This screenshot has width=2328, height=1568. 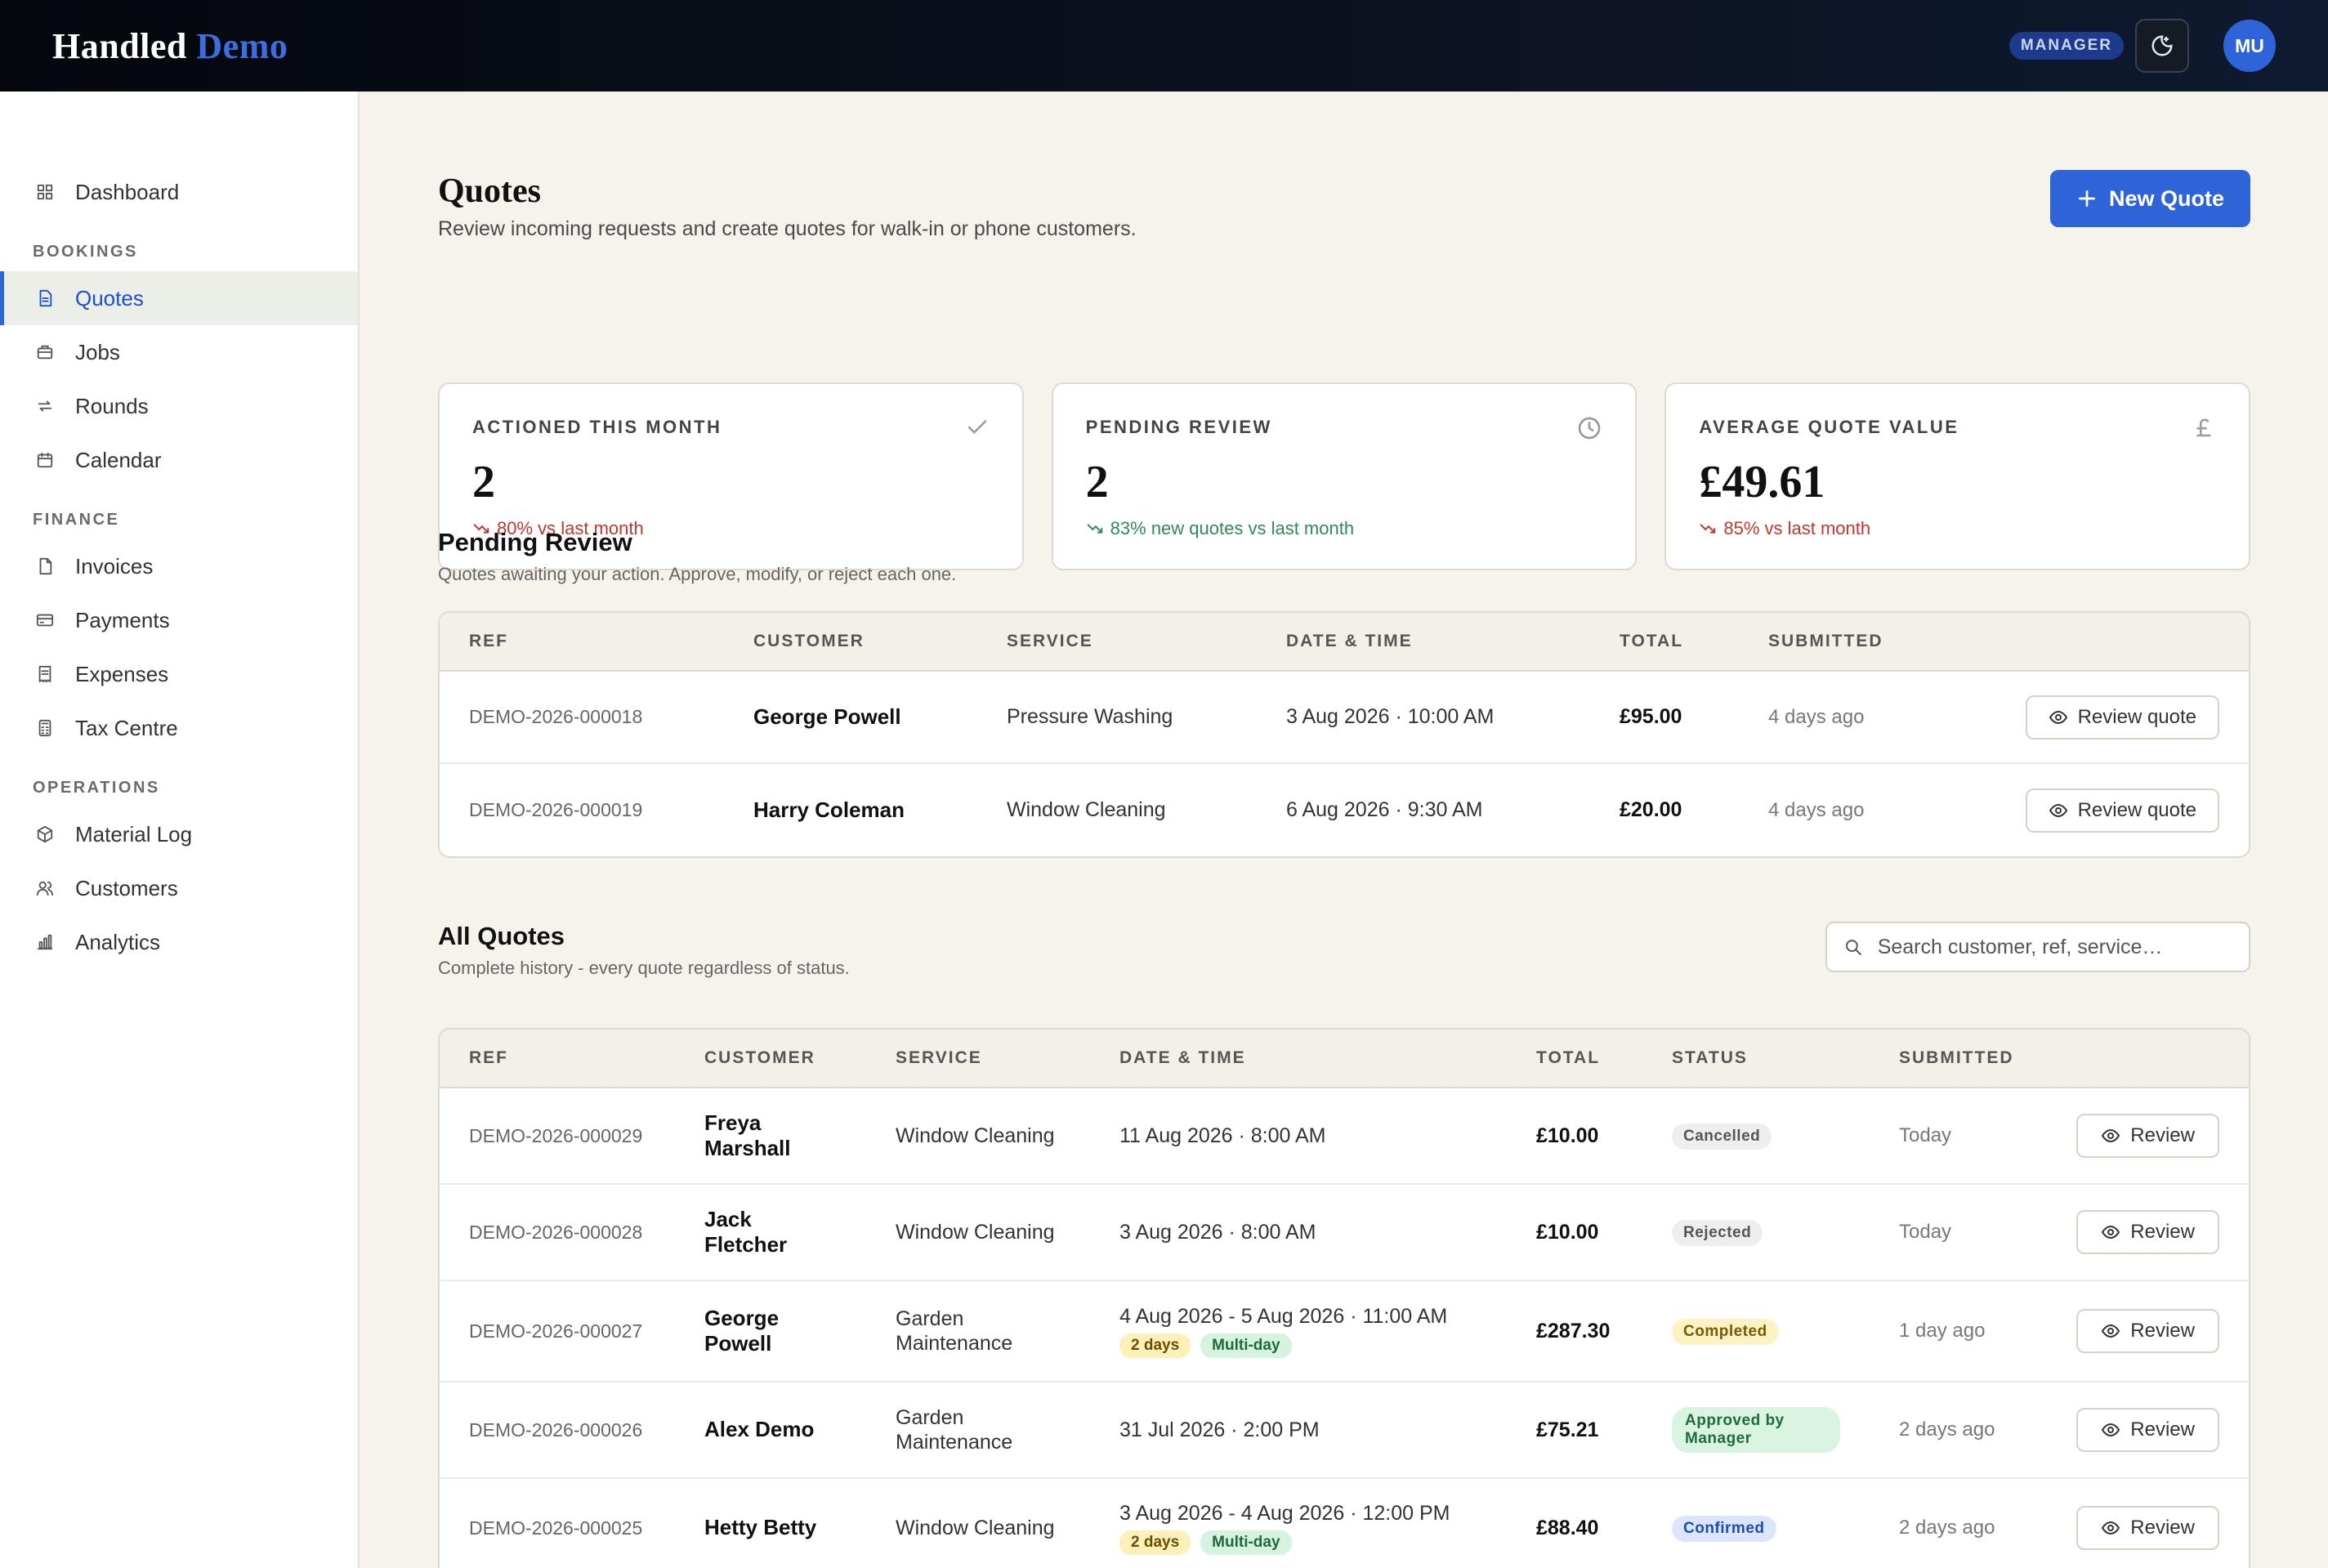 What do you see at coordinates (179, 674) in the screenshot?
I see `sidebar-item-expenses: Expenses` at bounding box center [179, 674].